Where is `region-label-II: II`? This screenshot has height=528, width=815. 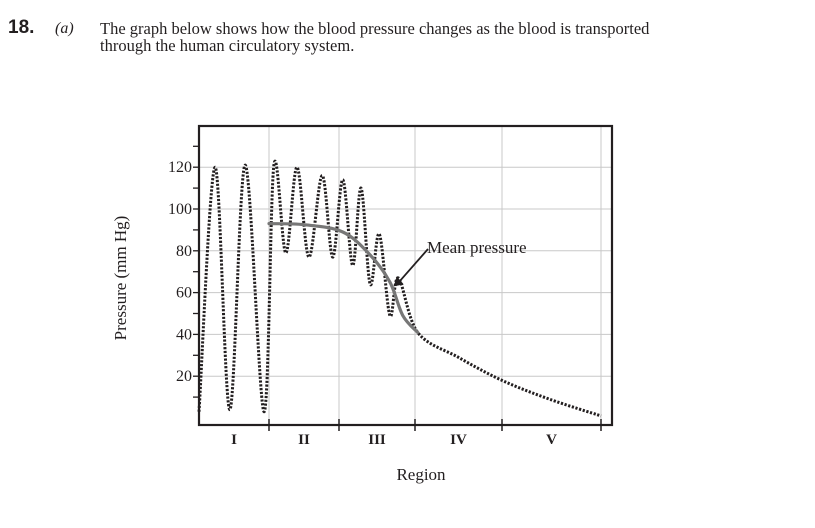
region-label-II: II is located at coordinates (304, 440).